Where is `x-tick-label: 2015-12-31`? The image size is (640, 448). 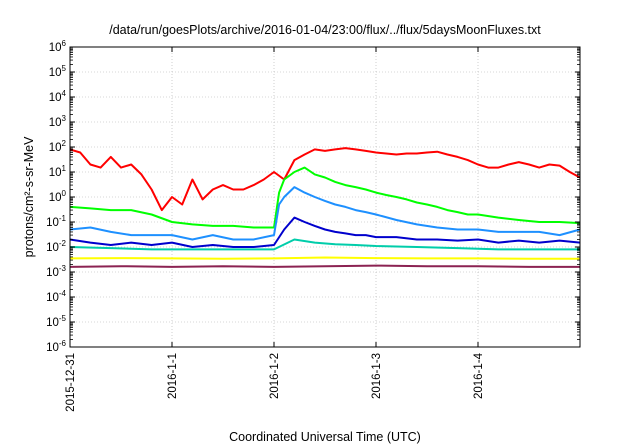 x-tick-label: 2015-12-31 is located at coordinates (71, 382).